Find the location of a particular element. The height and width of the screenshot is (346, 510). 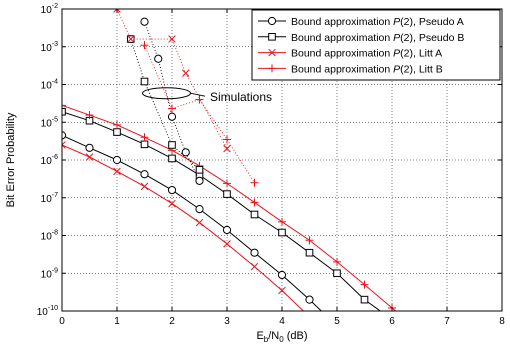

x-tick-label: 3 is located at coordinates (227, 321).